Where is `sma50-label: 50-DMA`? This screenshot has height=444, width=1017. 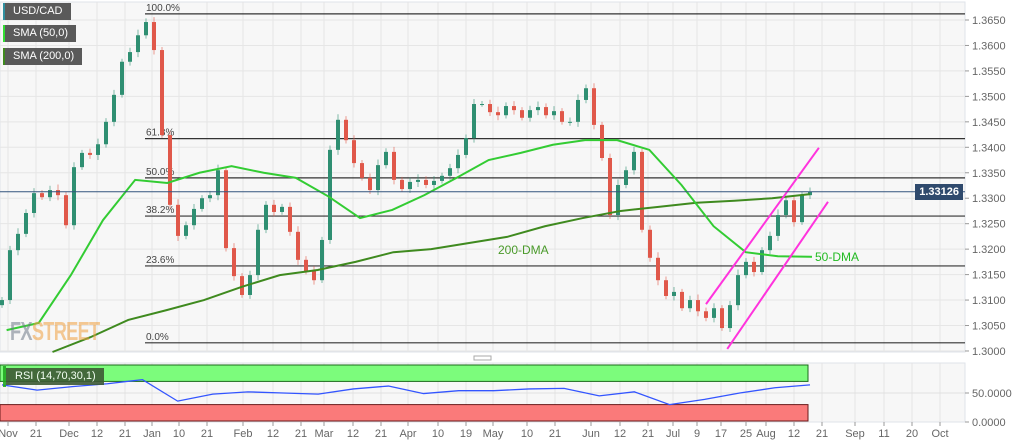 sma50-label: 50-DMA is located at coordinates (837, 257).